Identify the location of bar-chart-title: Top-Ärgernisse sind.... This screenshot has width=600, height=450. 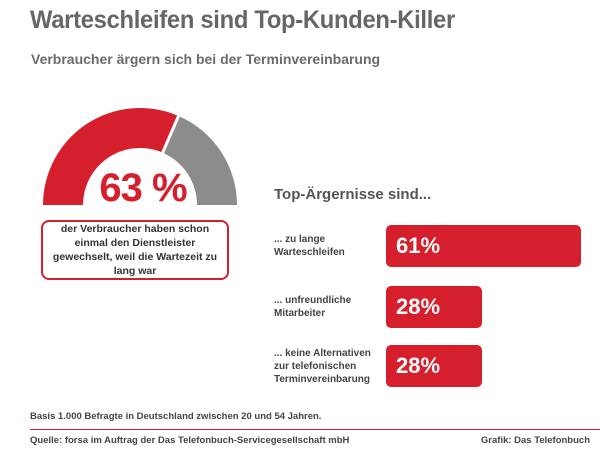
(353, 194).